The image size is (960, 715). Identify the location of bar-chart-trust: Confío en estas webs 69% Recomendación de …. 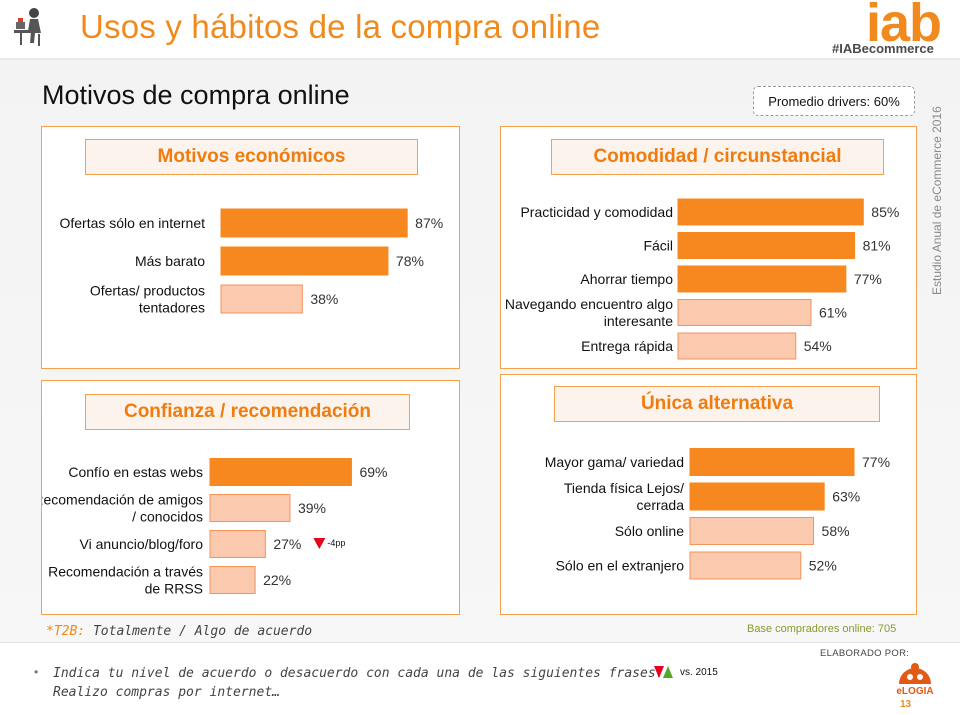
(214, 527).